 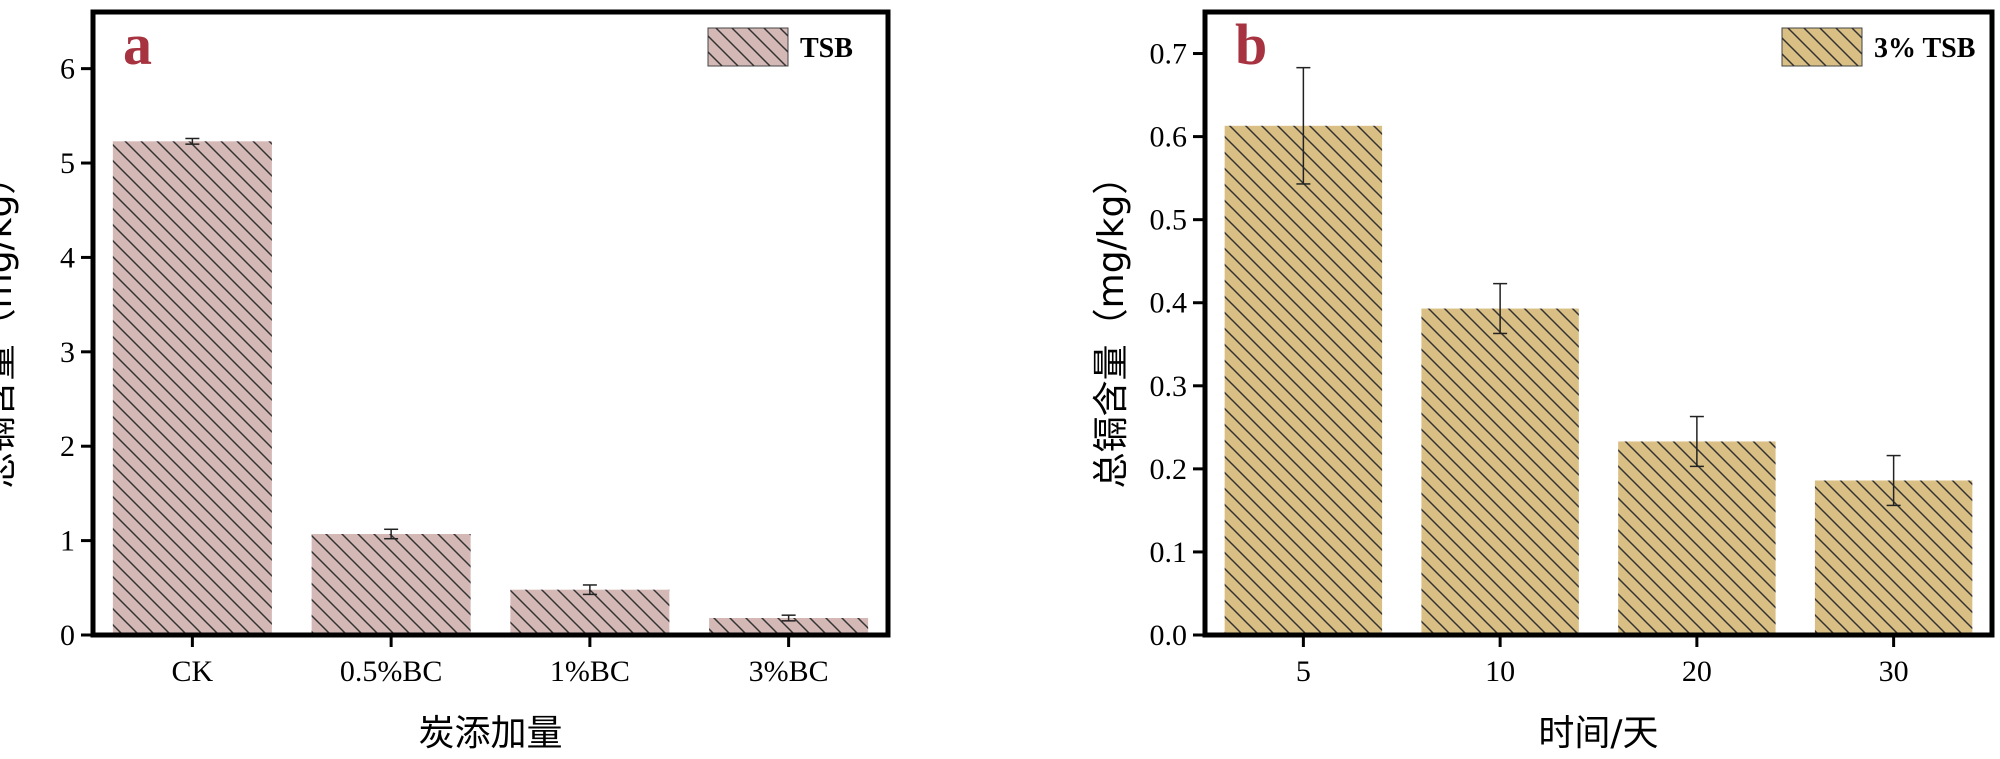 I want to click on y-tick-label: 6, so click(x=67, y=69).